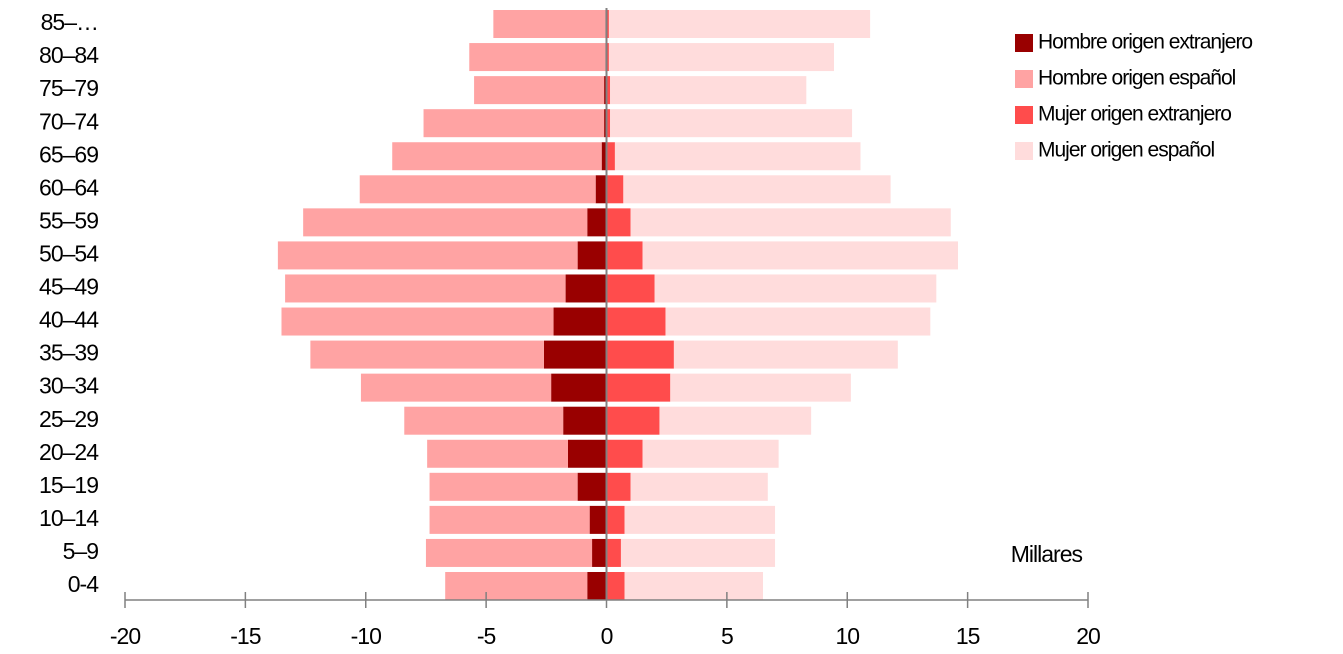 Image resolution: width=1343 pixels, height=654 pixels. Describe the element at coordinates (68, 419) in the screenshot. I see `y-tick-label: 25–29` at that location.